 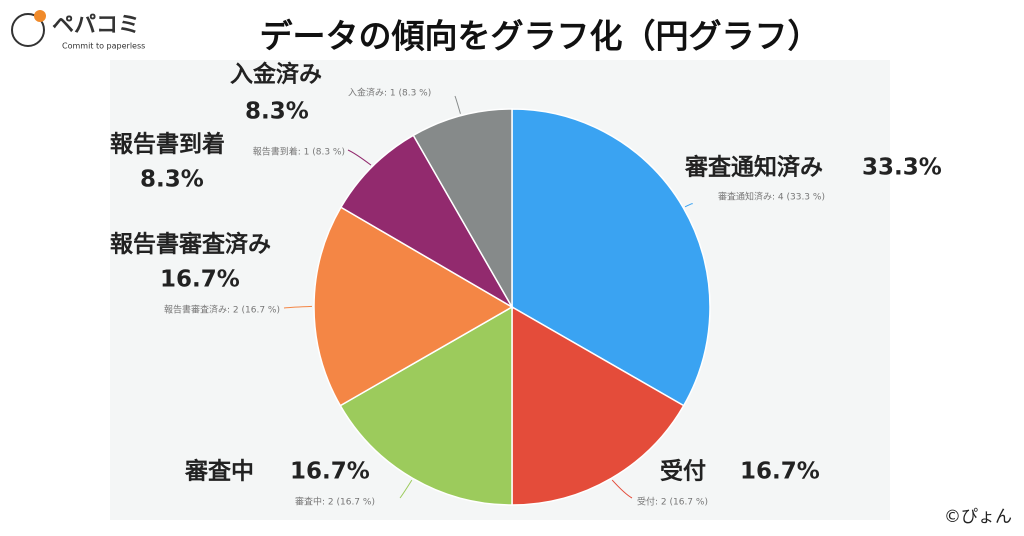 I want to click on chart-title: データの傾向をグラフ化（円グラフ）, so click(x=540, y=36).